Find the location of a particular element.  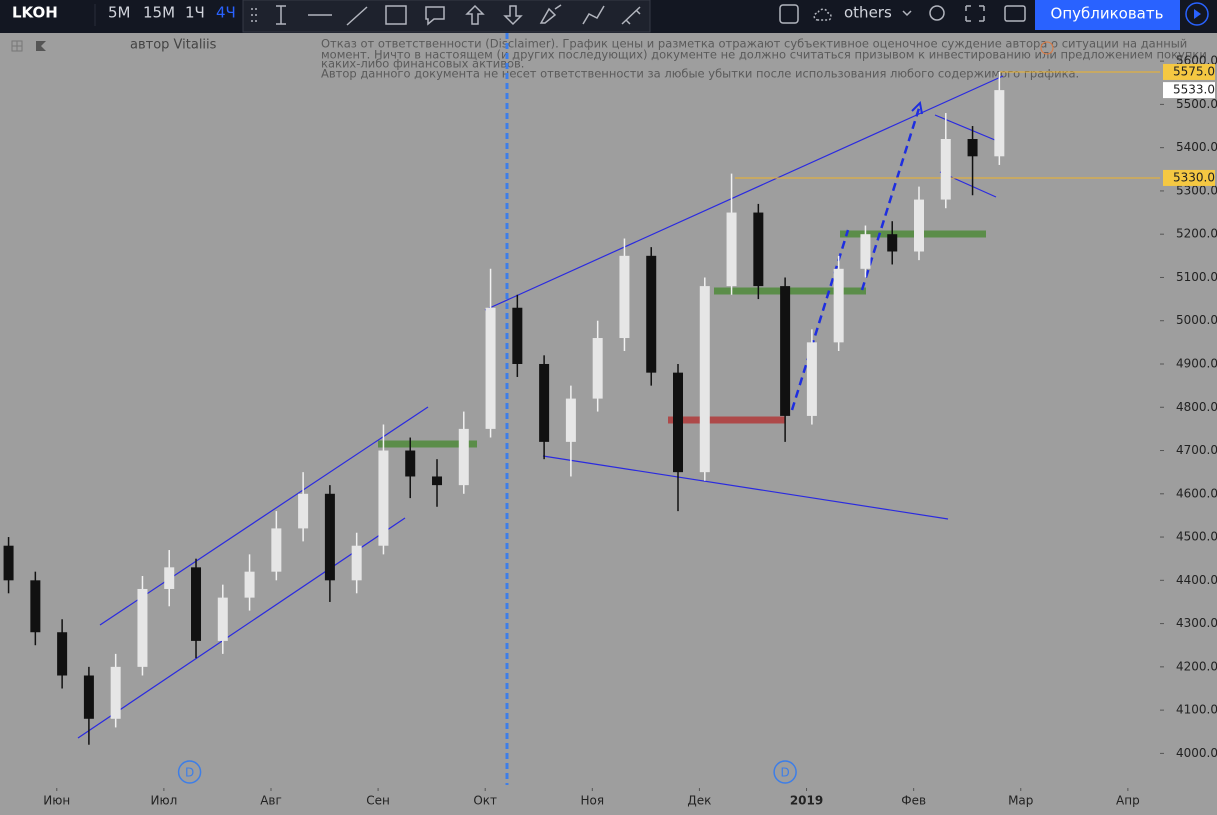

interval: 1Ч is located at coordinates (195, 13).